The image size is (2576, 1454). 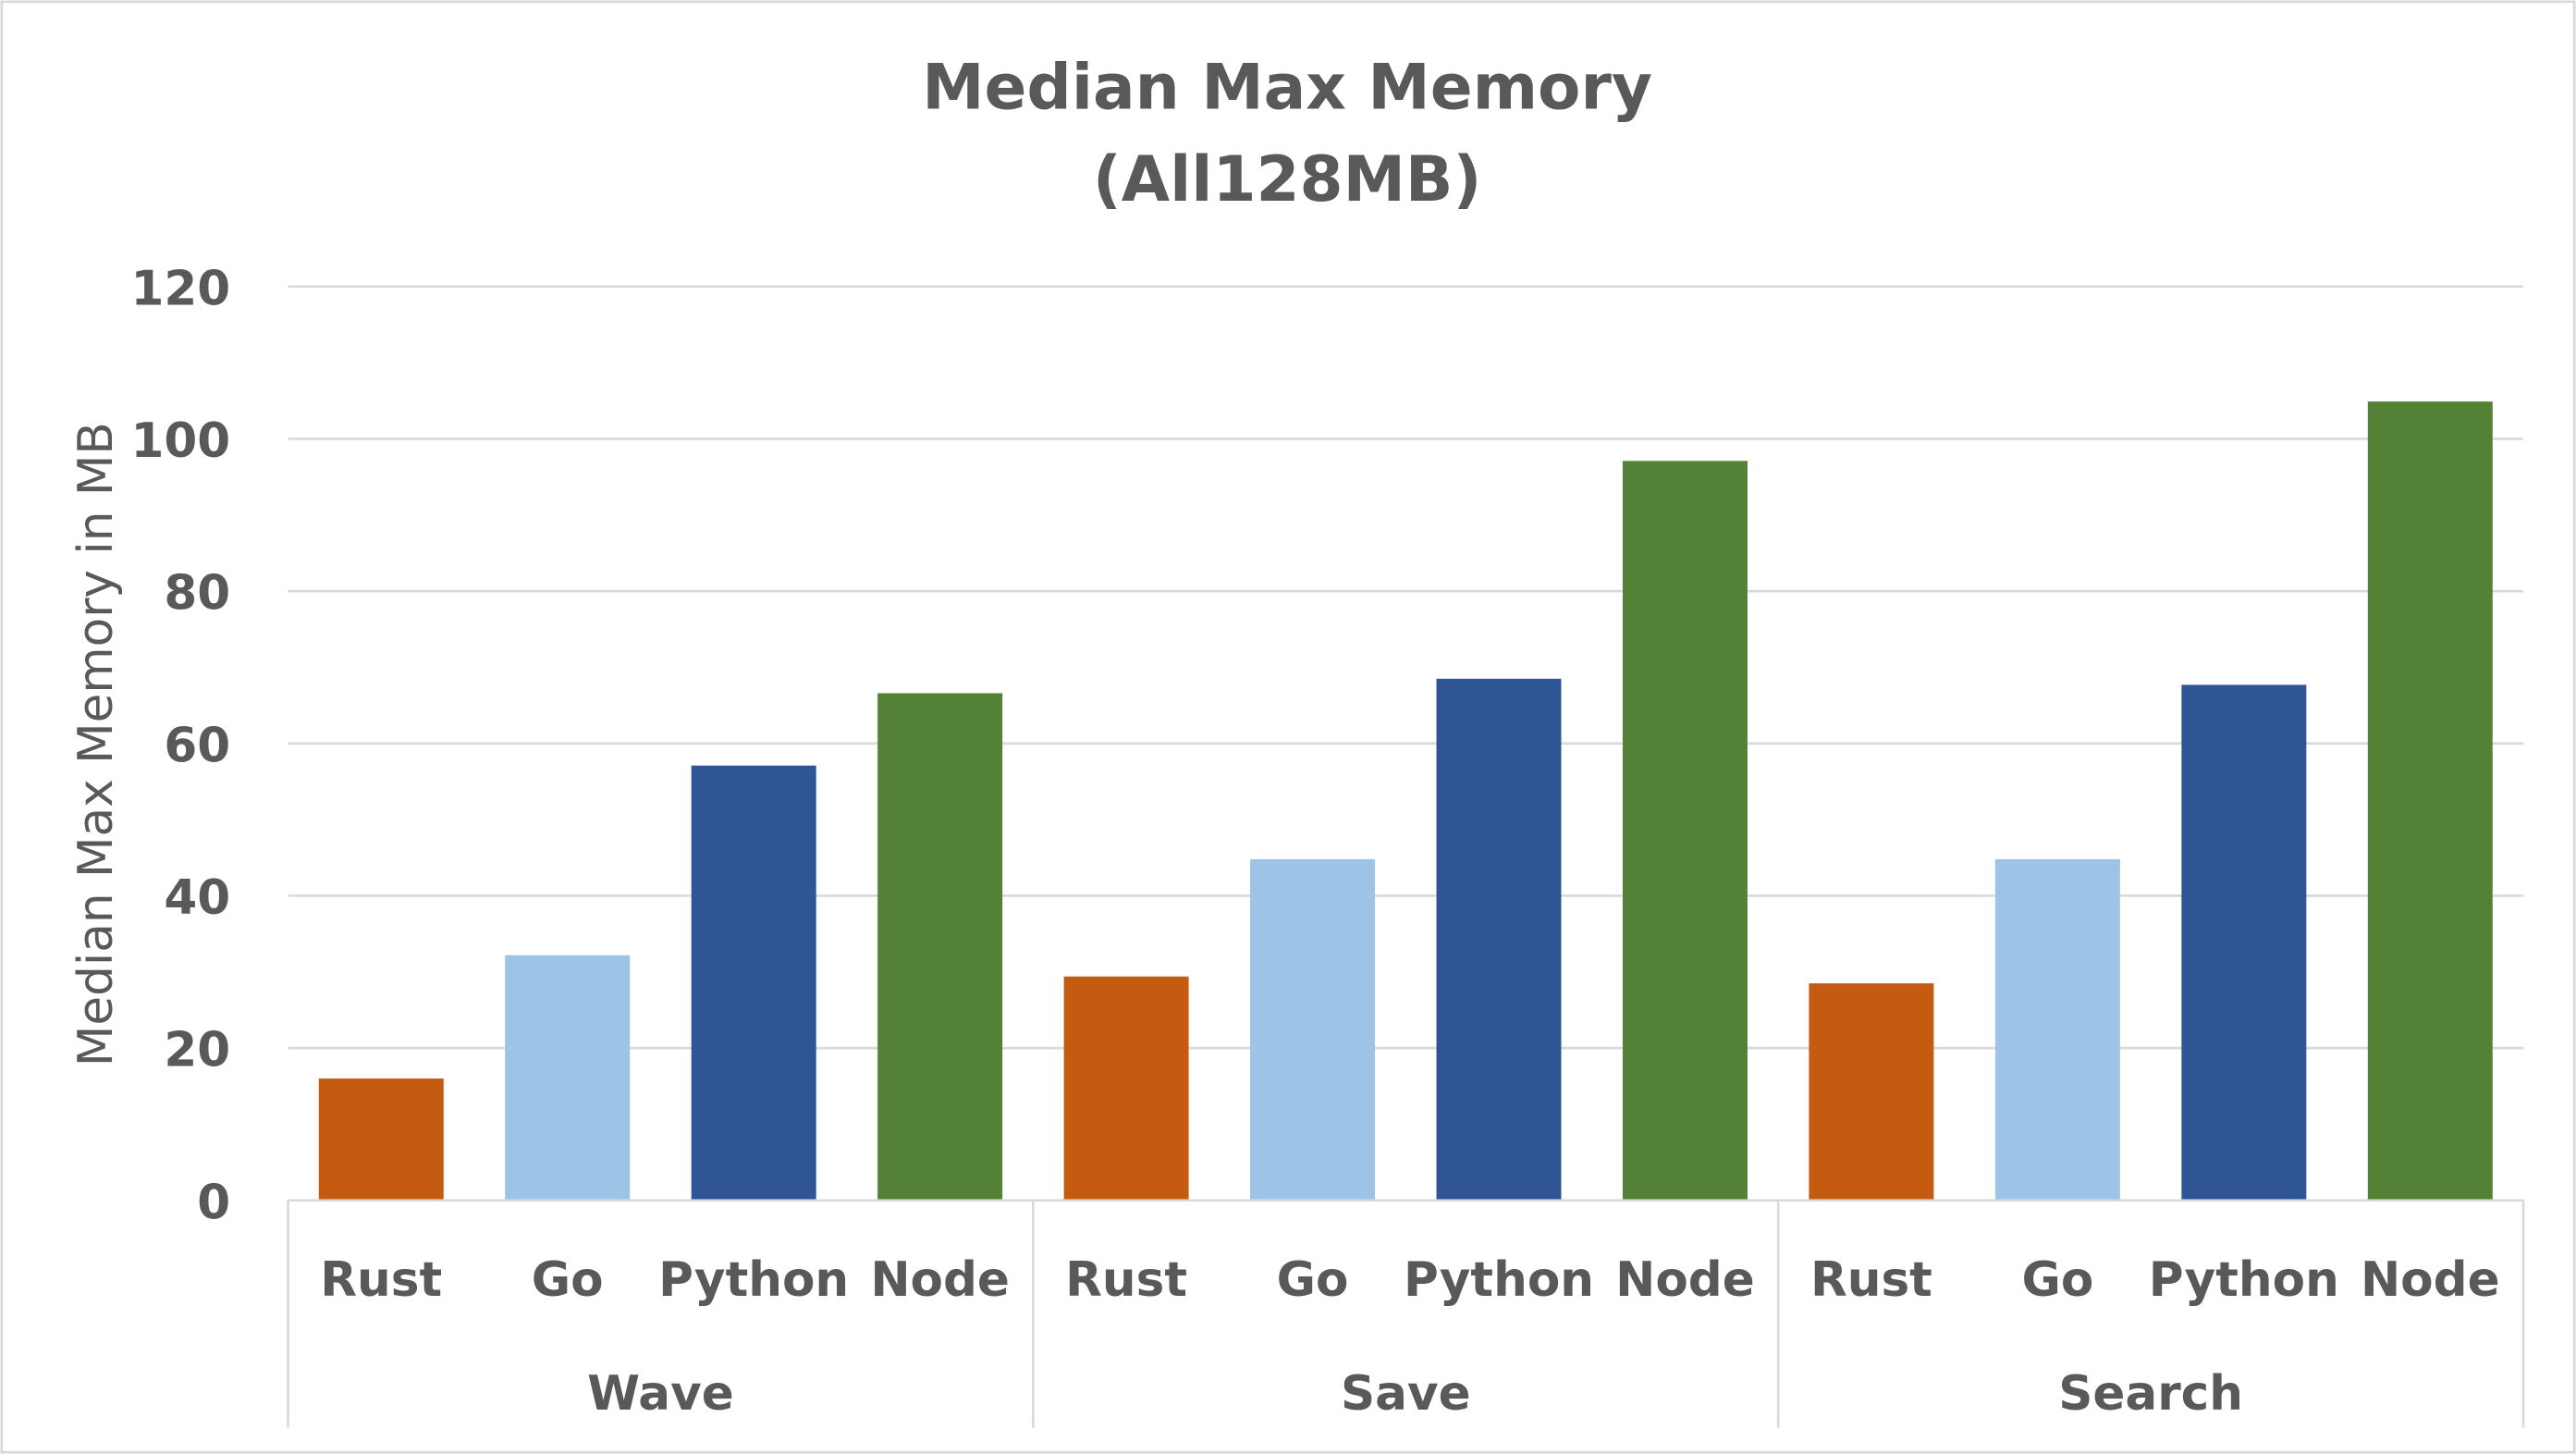 What do you see at coordinates (1287, 179) in the screenshot?
I see `chart-subtitle: (All128MB)` at bounding box center [1287, 179].